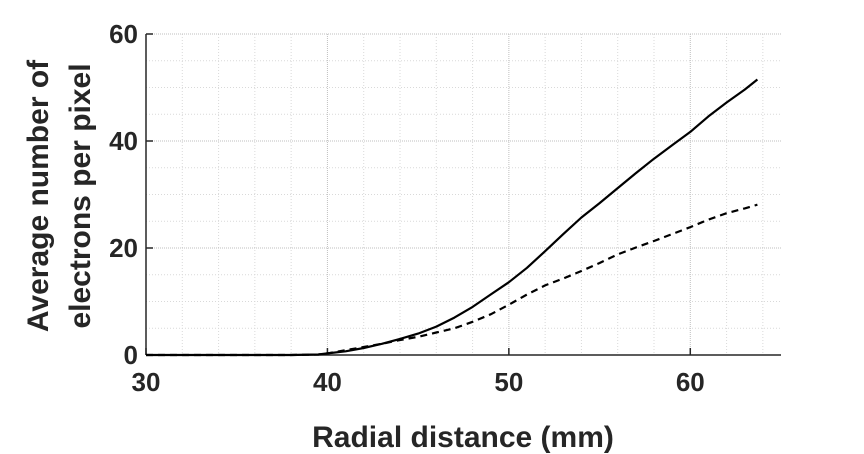 The height and width of the screenshot is (454, 864). What do you see at coordinates (463, 437) in the screenshot?
I see `x-axis-label: Radial distance (mm)` at bounding box center [463, 437].